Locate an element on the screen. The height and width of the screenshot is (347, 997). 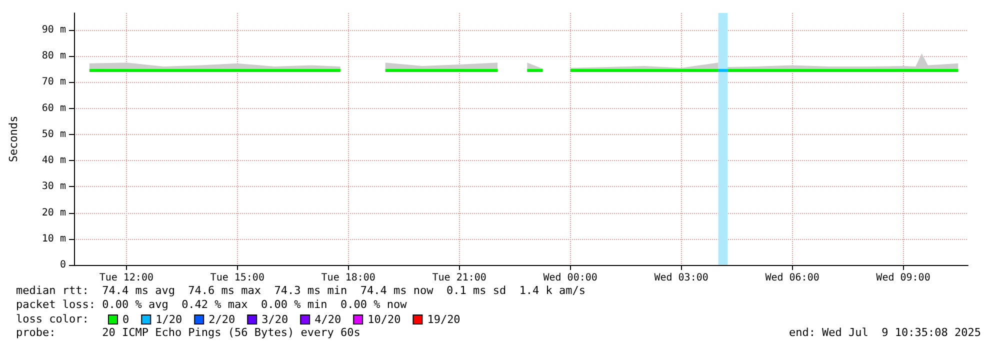
x-tick-label: Tue 21:00 is located at coordinates (459, 278).